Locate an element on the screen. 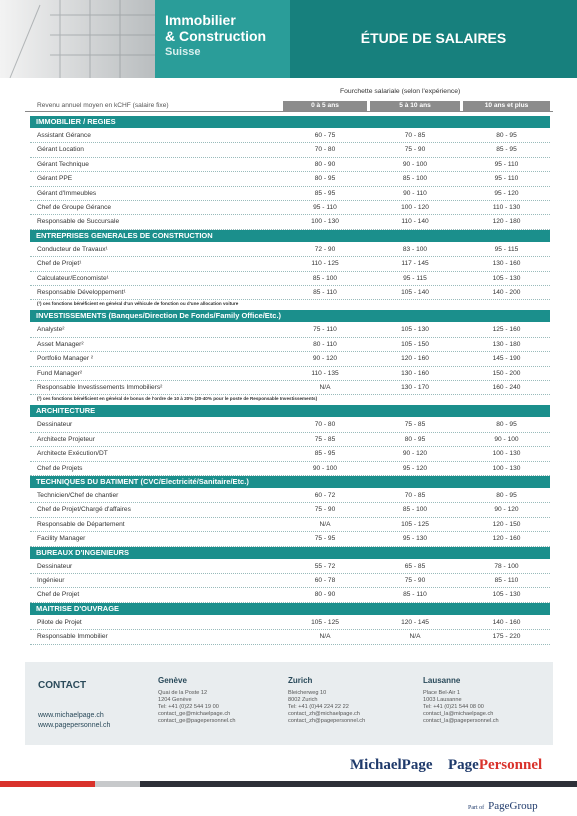 The width and height of the screenshot is (577, 816). salary-range: 105 - 125 is located at coordinates (415, 524).